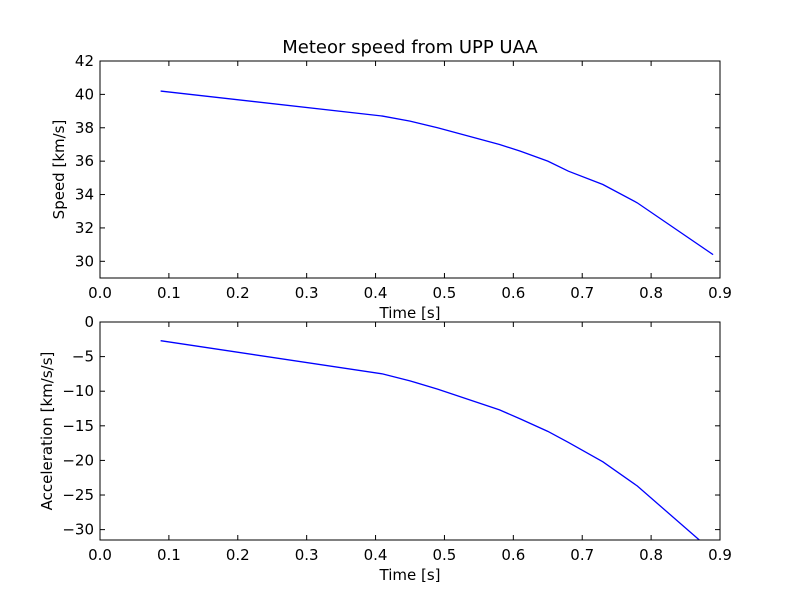 The width and height of the screenshot is (800, 600). I want to click on speed-y-tick-label: 42, so click(84, 61).